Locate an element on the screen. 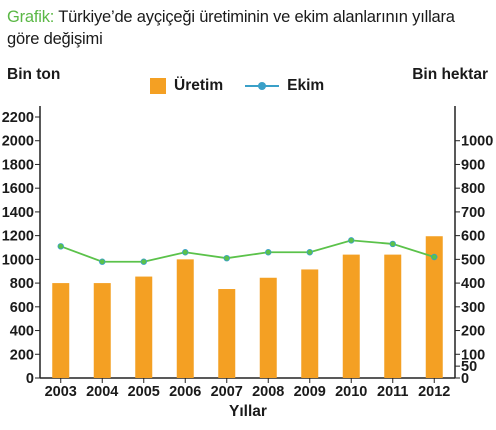 The image size is (496, 430). x-tick-label: 2004 is located at coordinates (102, 392).